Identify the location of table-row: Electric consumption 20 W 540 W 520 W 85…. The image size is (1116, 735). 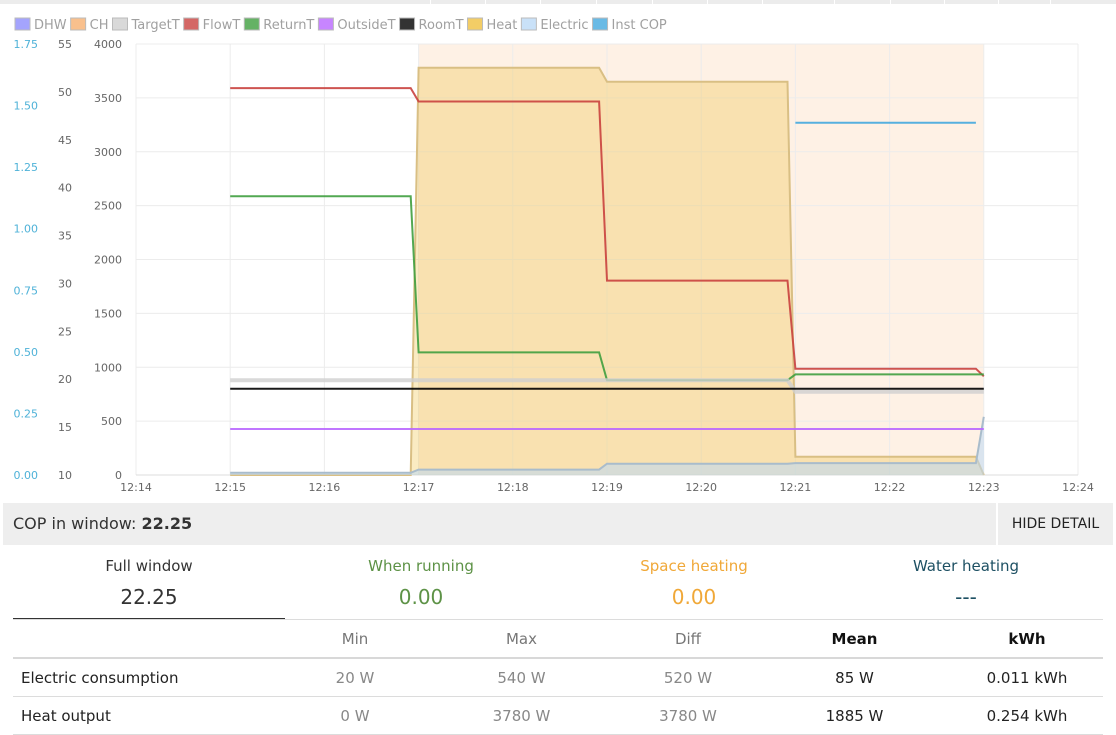
(558, 677).